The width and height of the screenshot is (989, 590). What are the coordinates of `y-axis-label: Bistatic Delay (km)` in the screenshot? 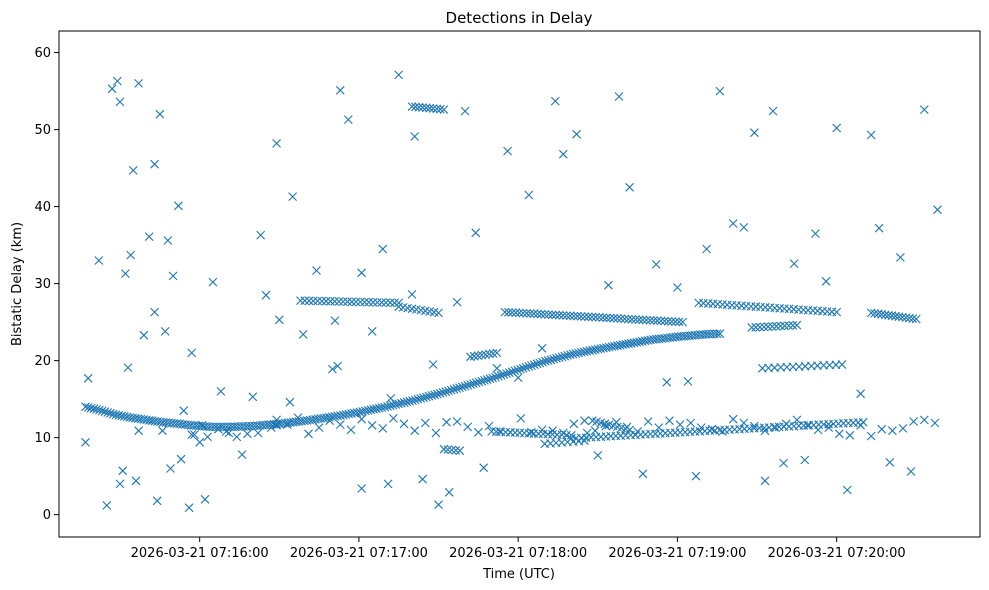 It's located at (17, 284).